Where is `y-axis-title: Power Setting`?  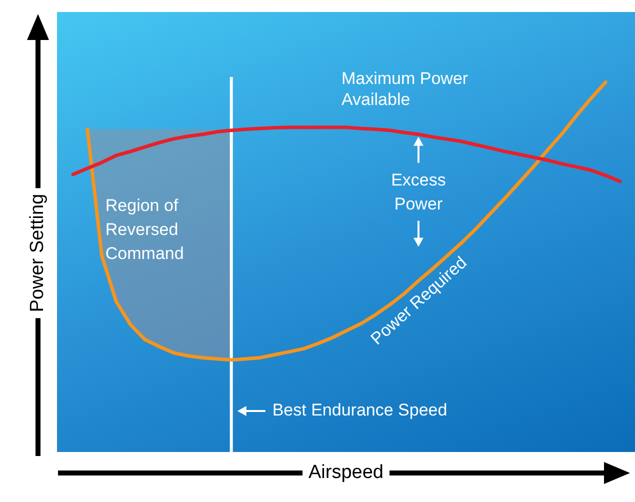
y-axis-title: Power Setting is located at coordinates (38, 253).